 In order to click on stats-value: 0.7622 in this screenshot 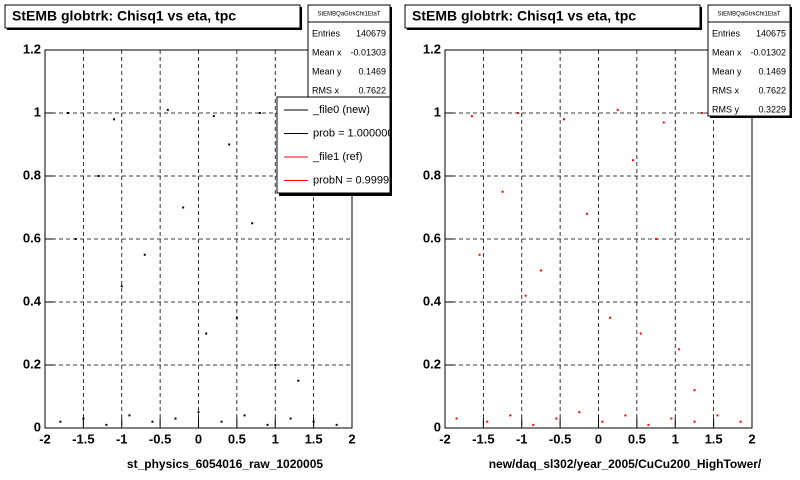, I will do `click(772, 90)`.